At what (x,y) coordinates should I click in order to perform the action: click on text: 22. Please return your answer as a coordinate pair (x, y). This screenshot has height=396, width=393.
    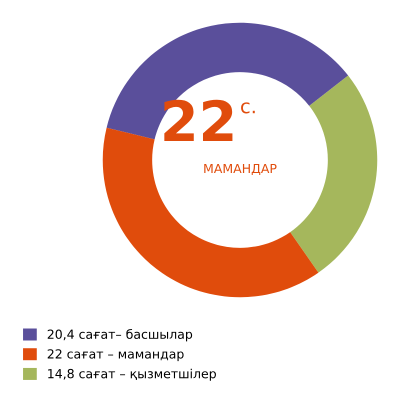
    Looking at the image, I should click on (198, 121).